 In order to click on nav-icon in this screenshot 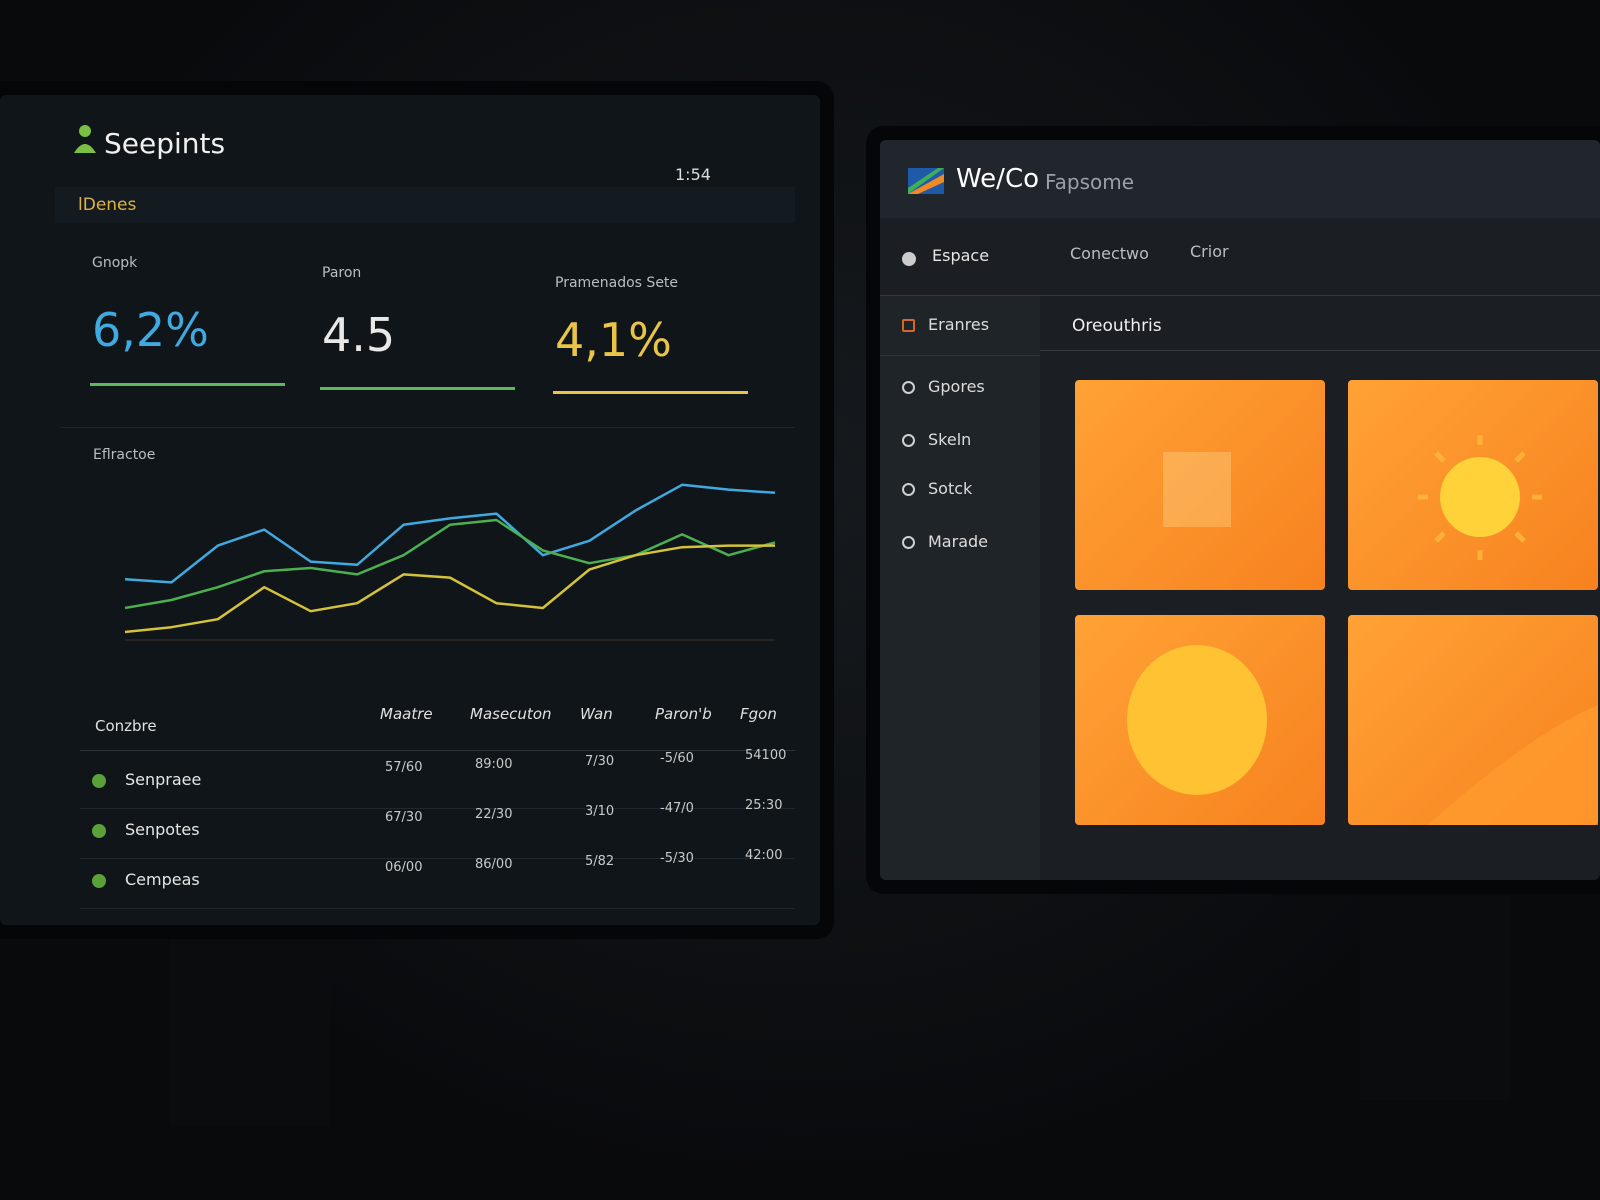, I will do `click(909, 259)`.